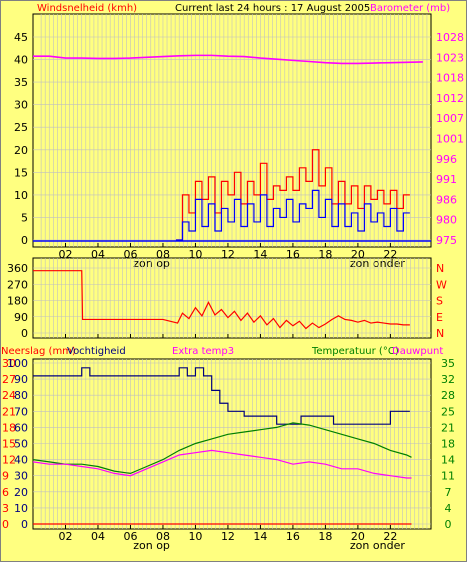  Describe the element at coordinates (448, 492) in the screenshot. I see `temperature-ytick-label: 7` at that location.